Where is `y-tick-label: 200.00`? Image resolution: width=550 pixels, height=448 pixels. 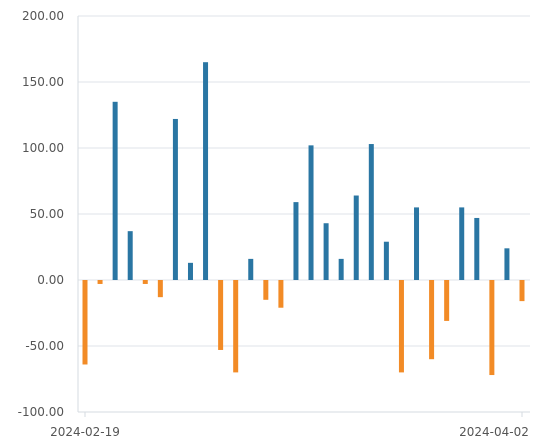
y-tick-label: 200.00 is located at coordinates (43, 16).